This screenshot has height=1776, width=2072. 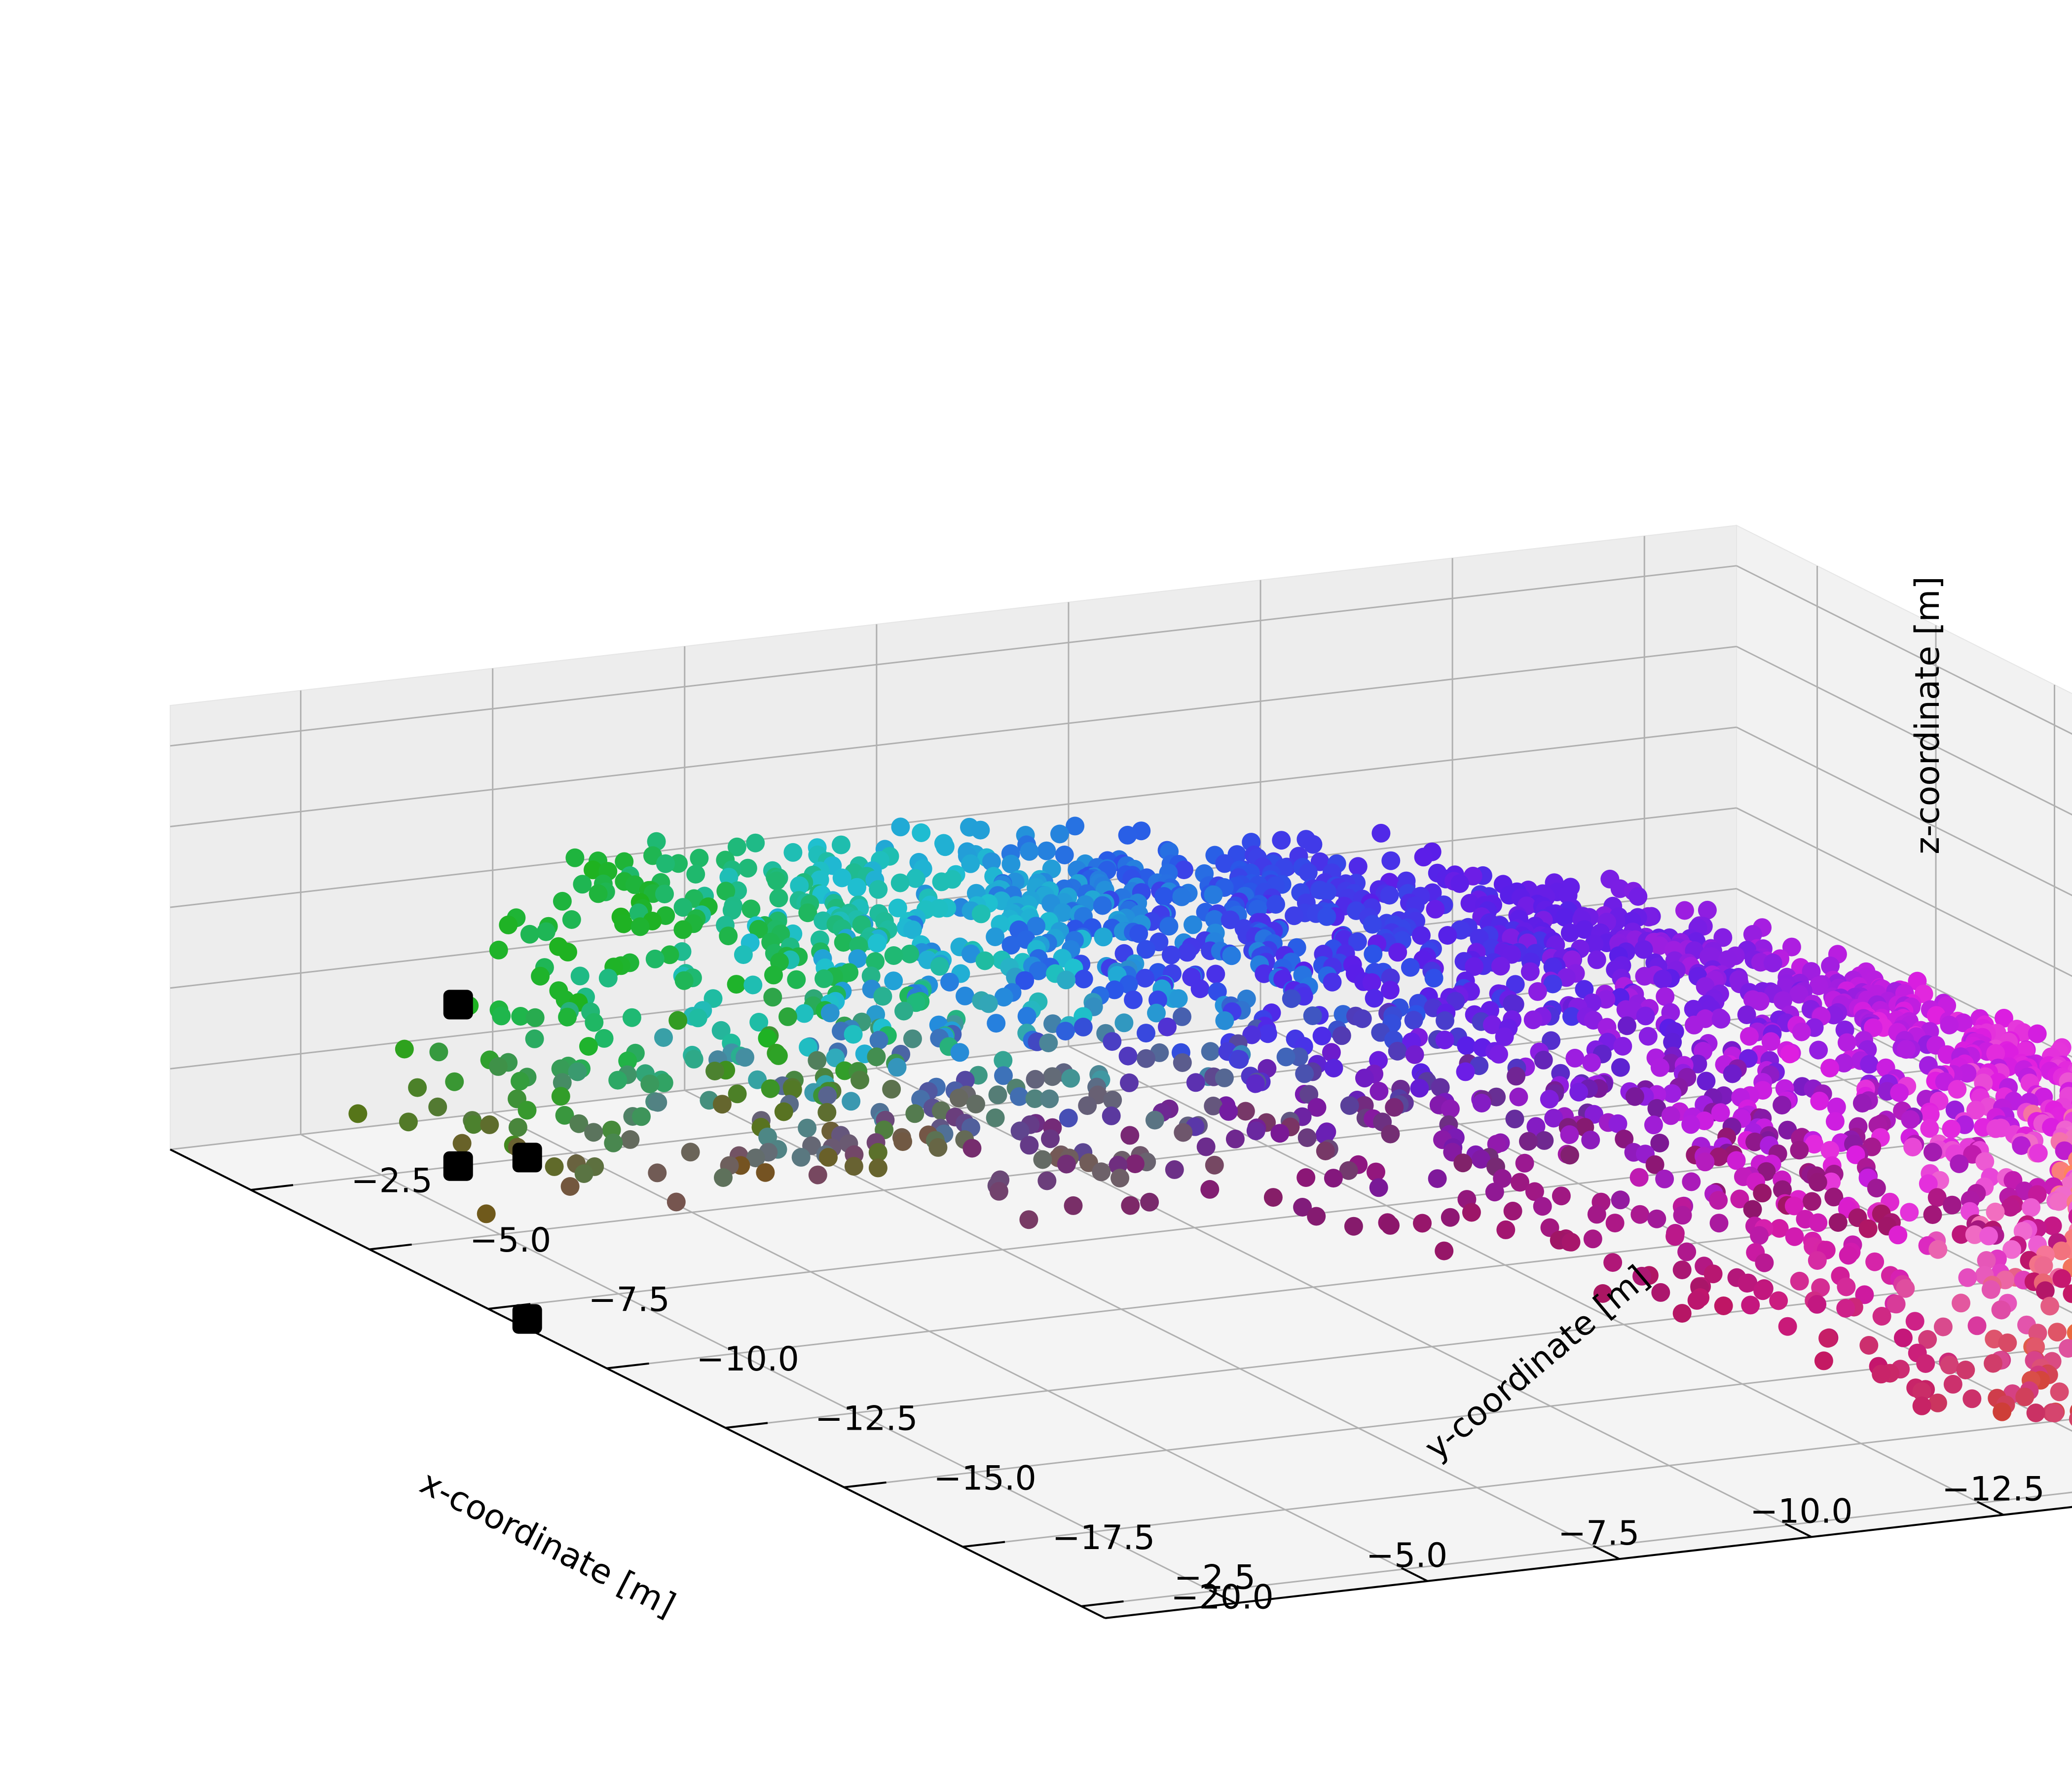 What do you see at coordinates (954, 817) in the screenshot?
I see `z-left-gridline` at bounding box center [954, 817].